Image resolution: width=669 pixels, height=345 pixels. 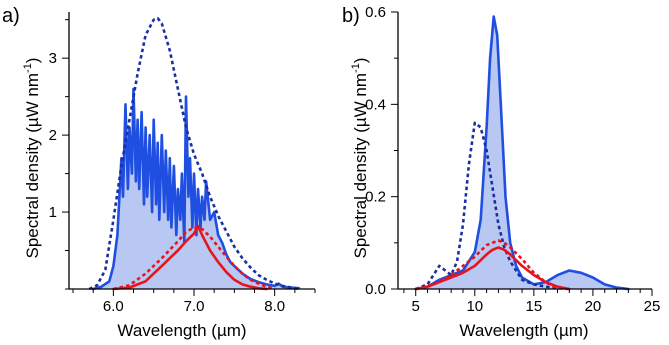 What do you see at coordinates (360, 61) in the screenshot?
I see `panel-b-ylabel-close: )` at bounding box center [360, 61].